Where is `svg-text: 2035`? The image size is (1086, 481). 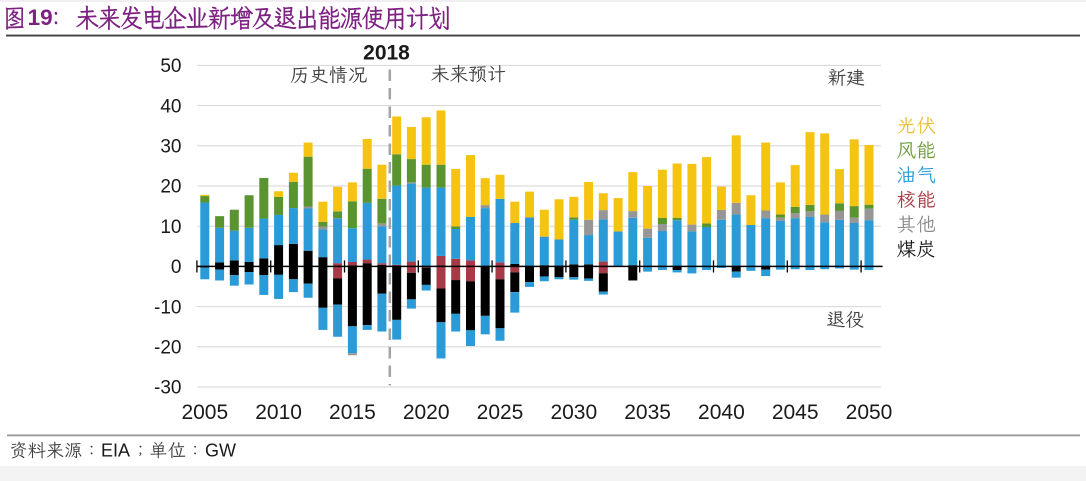 svg-text: 2035 is located at coordinates (647, 412).